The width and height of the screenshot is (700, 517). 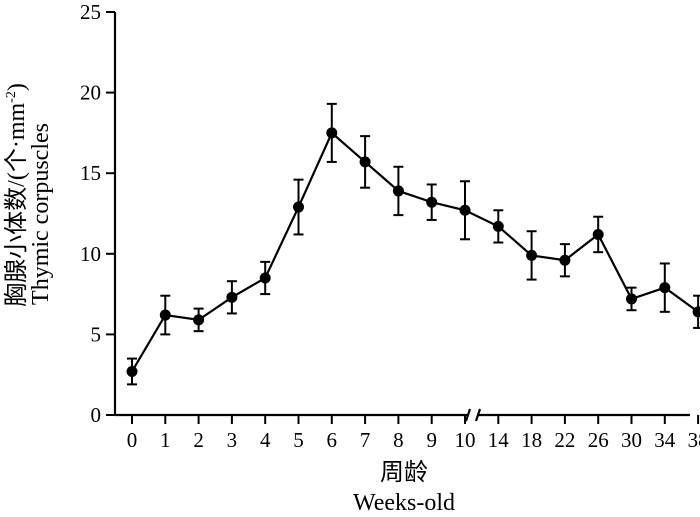 I want to click on y-tick-label: 5, so click(x=96, y=334).